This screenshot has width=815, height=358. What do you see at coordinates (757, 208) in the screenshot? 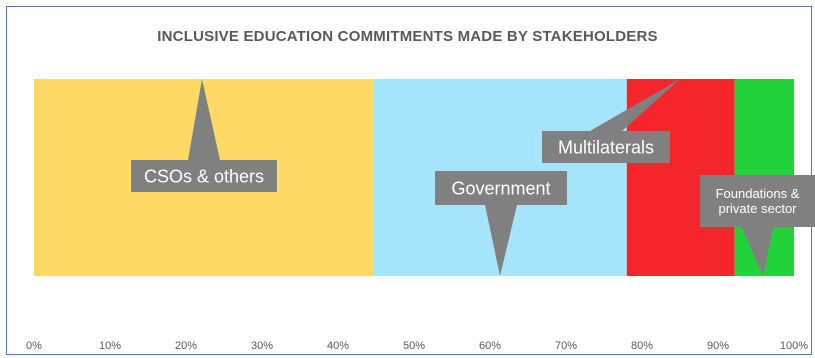
I see `callout-label-4: private sector` at bounding box center [757, 208].